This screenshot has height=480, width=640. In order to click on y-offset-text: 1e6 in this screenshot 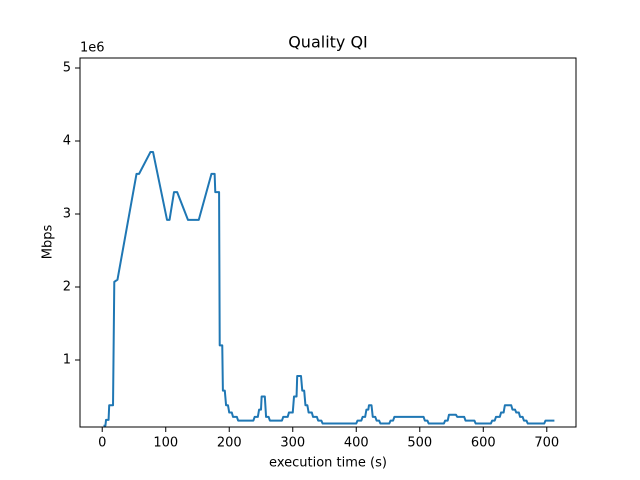, I will do `click(92, 48)`.